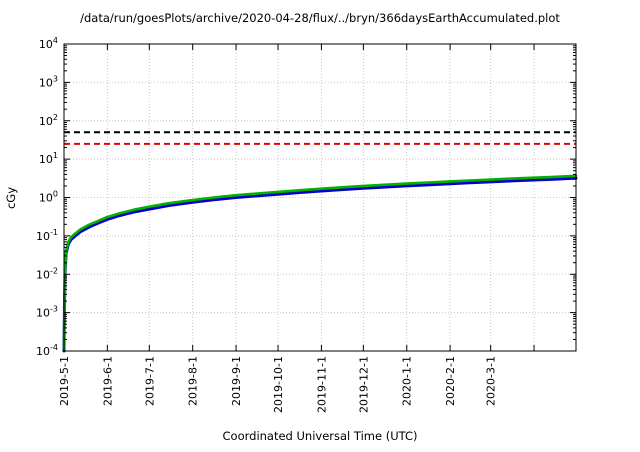  I want to click on x-tick-label: 2019-6-1, so click(107, 381).